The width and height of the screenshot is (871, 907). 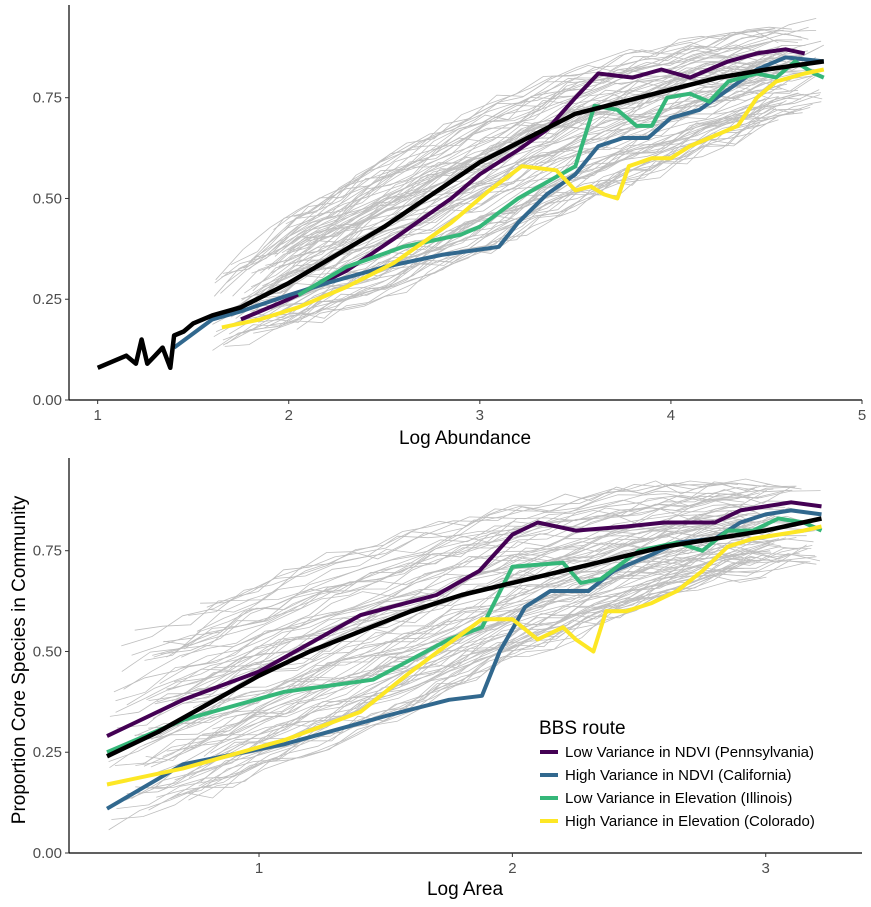 What do you see at coordinates (51, 249) in the screenshot?
I see `y-ticks-top: 0.00 0.25 0.50 0.75` at bounding box center [51, 249].